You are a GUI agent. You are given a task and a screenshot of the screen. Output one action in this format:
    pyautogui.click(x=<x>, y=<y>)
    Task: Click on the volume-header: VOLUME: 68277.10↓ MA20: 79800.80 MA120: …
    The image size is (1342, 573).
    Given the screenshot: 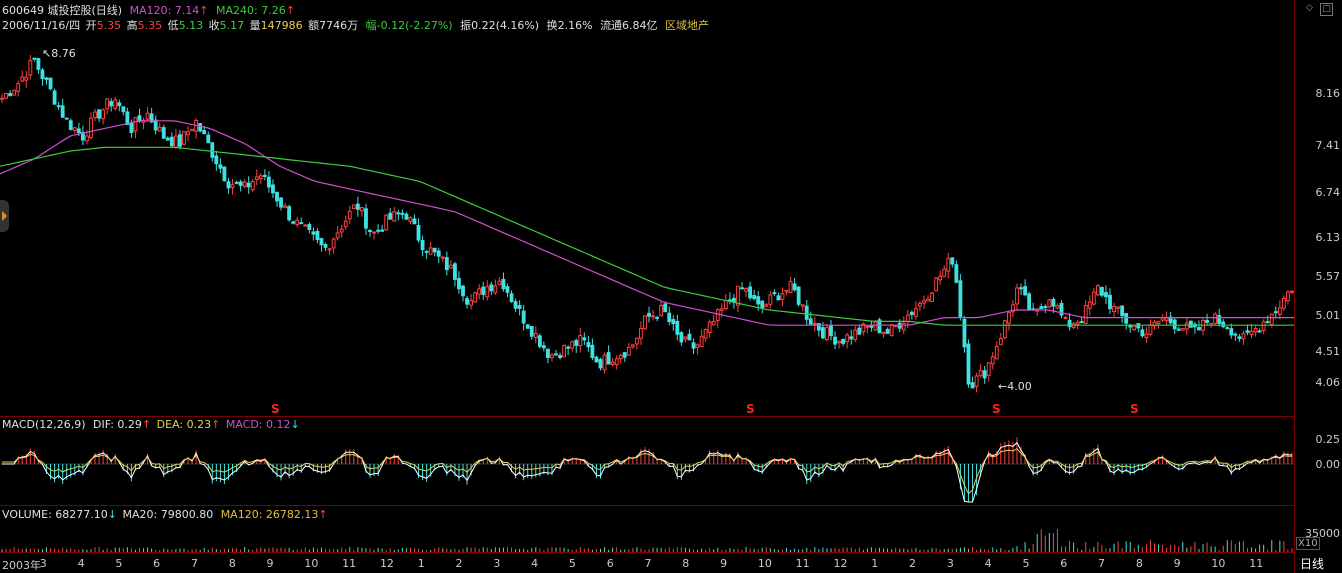 What is the action you would take?
    pyautogui.click(x=167, y=514)
    